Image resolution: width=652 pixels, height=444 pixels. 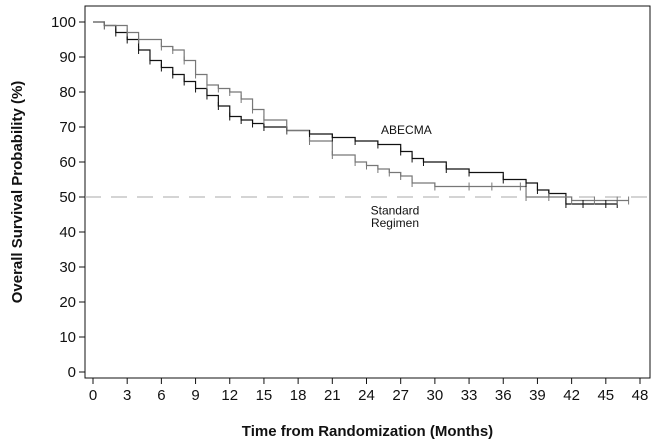 What do you see at coordinates (395, 223) in the screenshot?
I see `series-annotation: Regimen` at bounding box center [395, 223].